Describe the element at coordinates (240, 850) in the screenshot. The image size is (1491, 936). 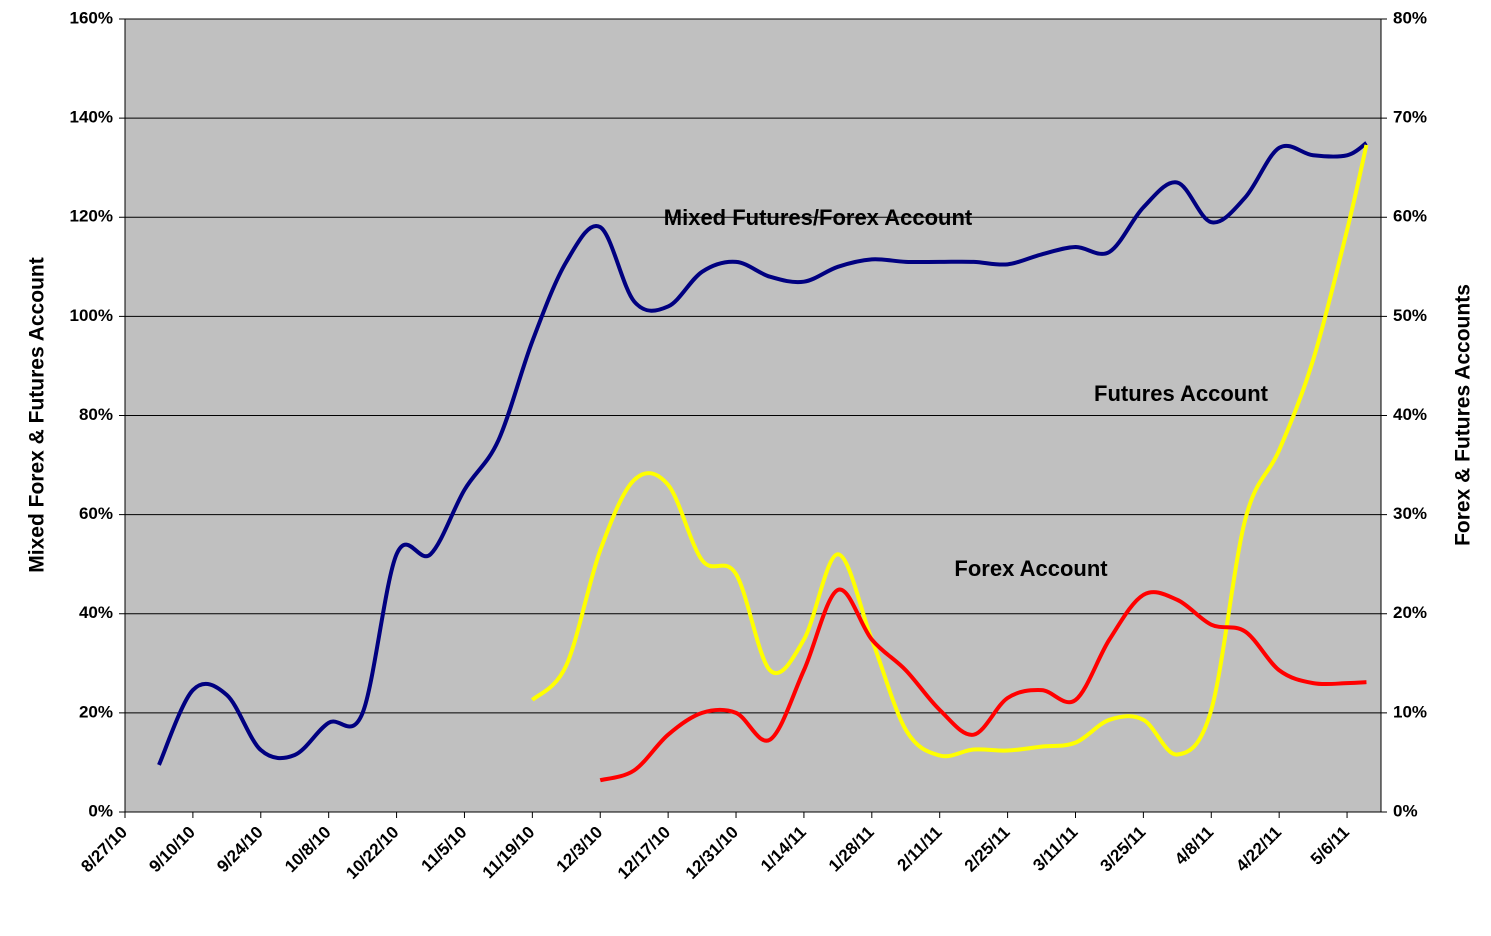
I see `x-tick-label: 9/24/10` at that location.